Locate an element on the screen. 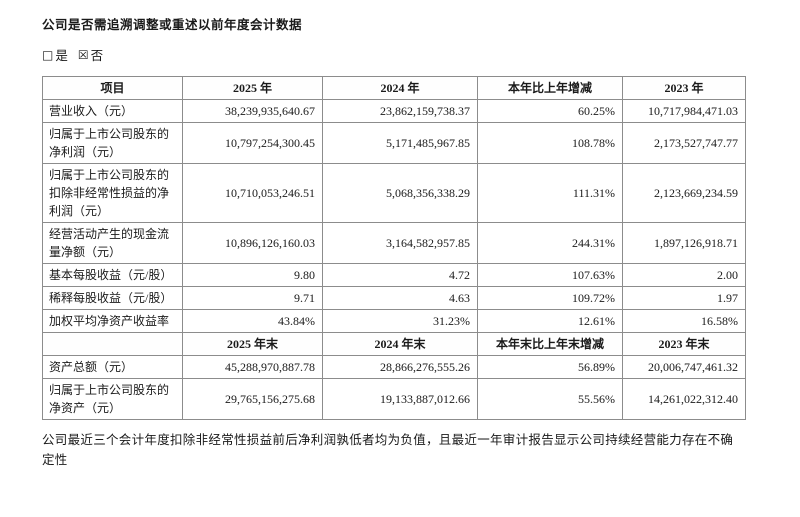 The image size is (800, 517). checkbox-no-checked-icon: ☒ is located at coordinates (83, 54).